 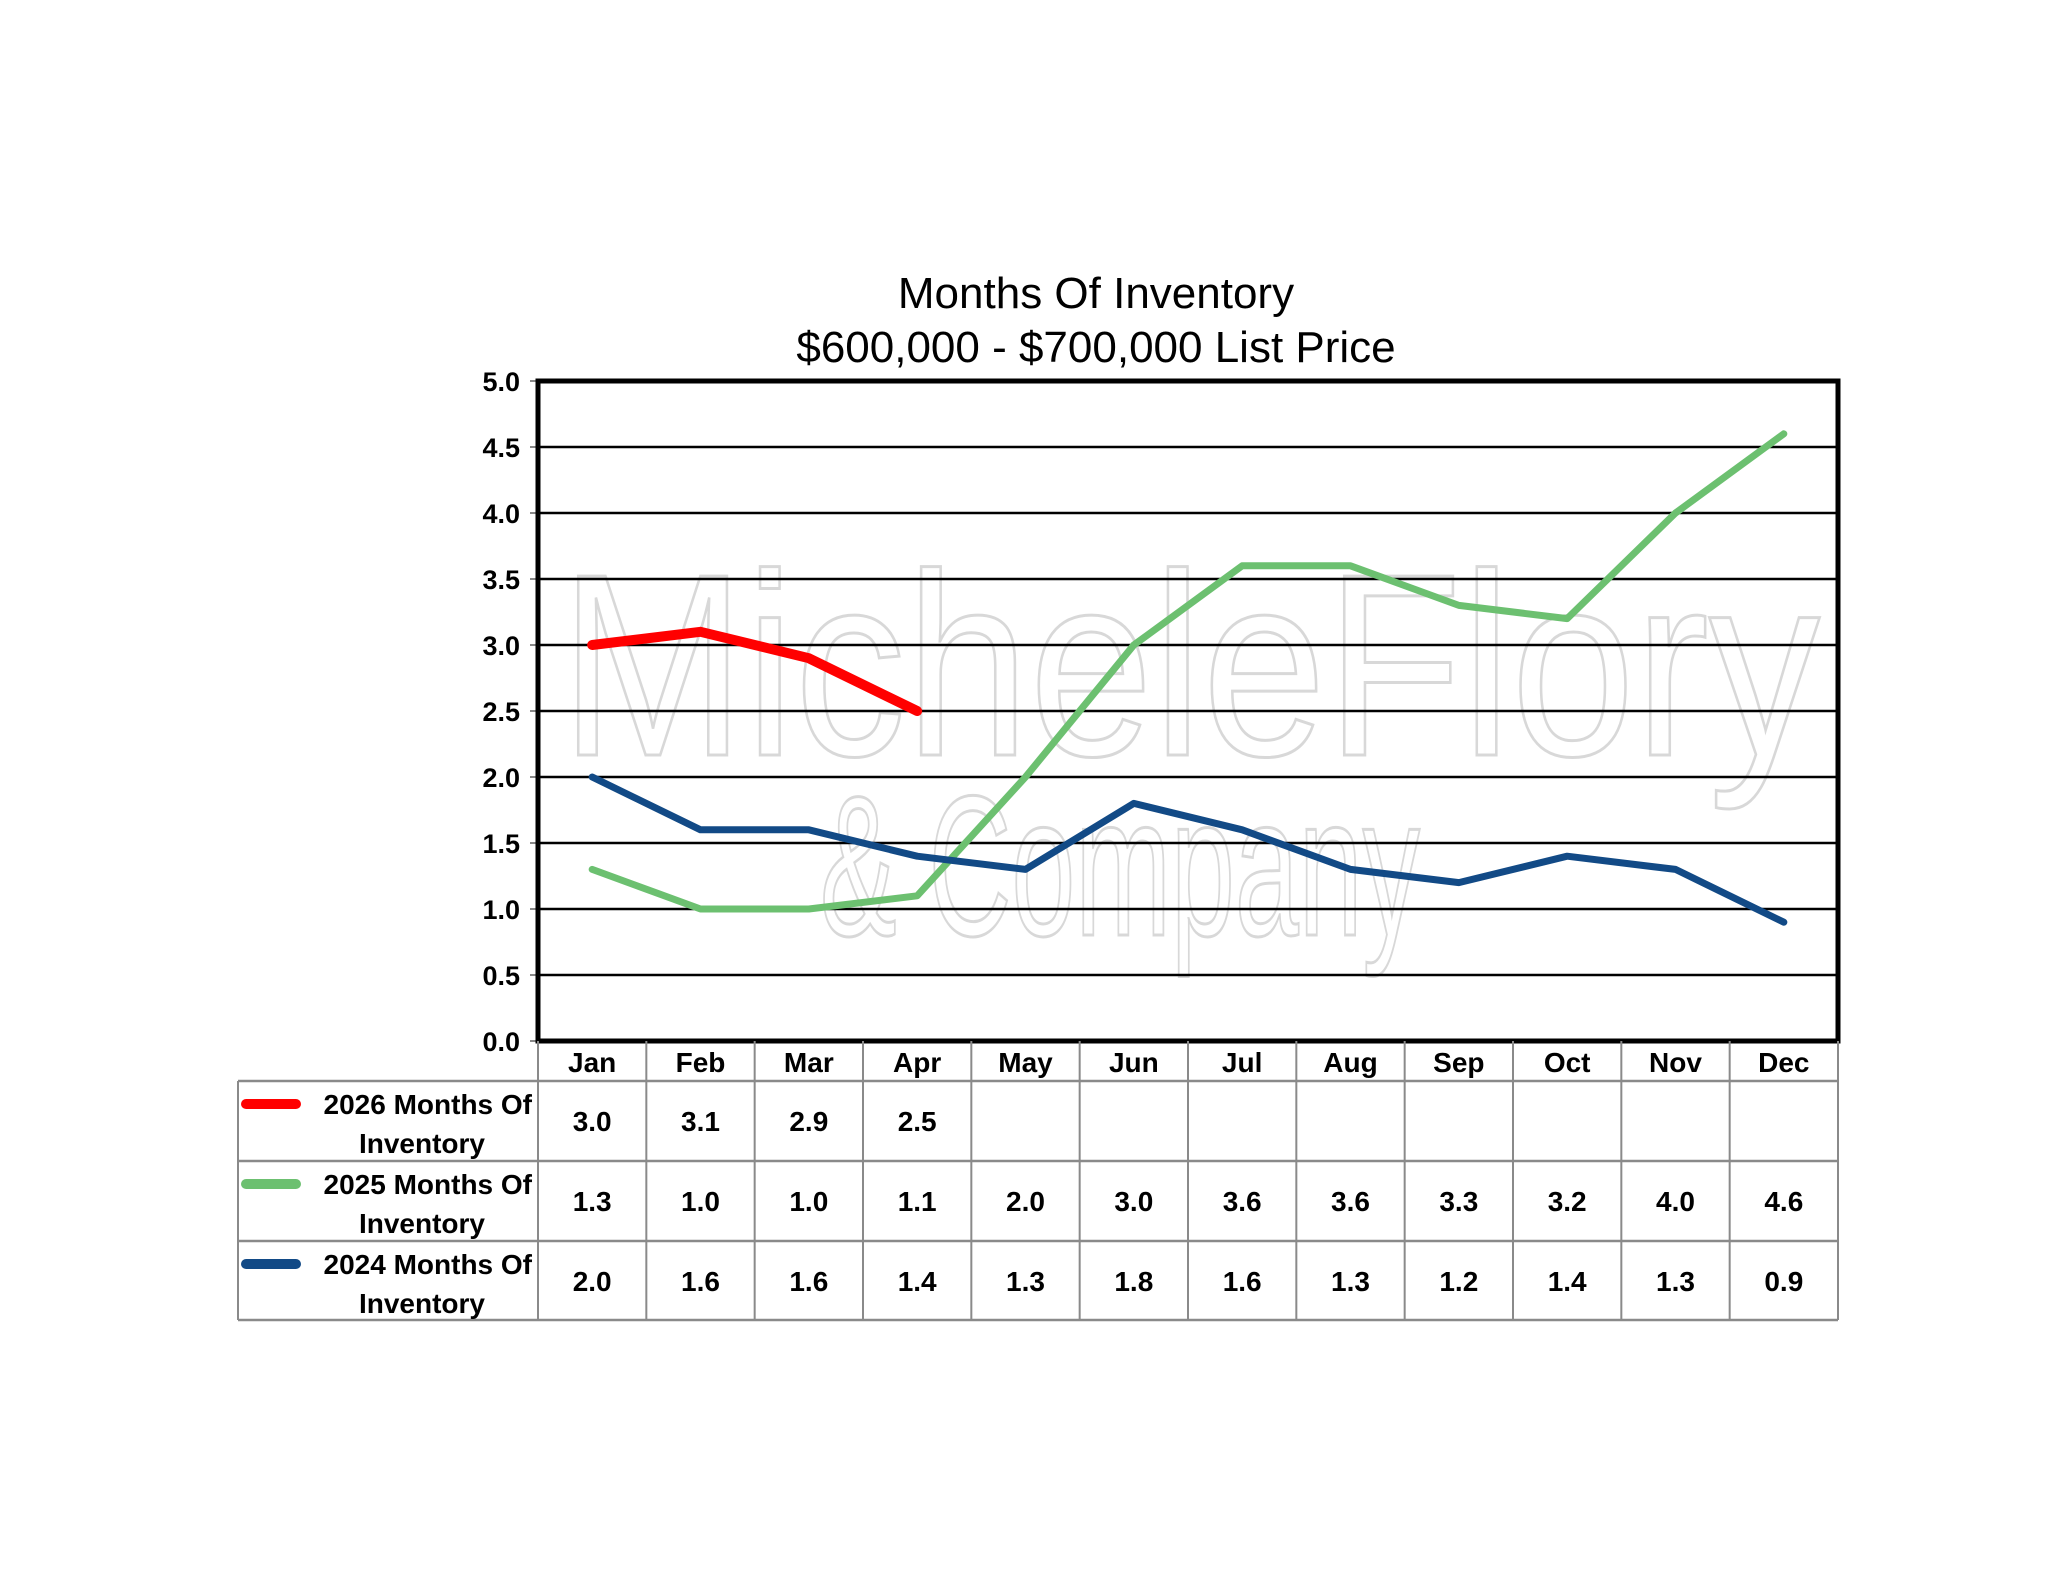 I want to click on y-tick-label: 2.0, so click(x=501, y=778).